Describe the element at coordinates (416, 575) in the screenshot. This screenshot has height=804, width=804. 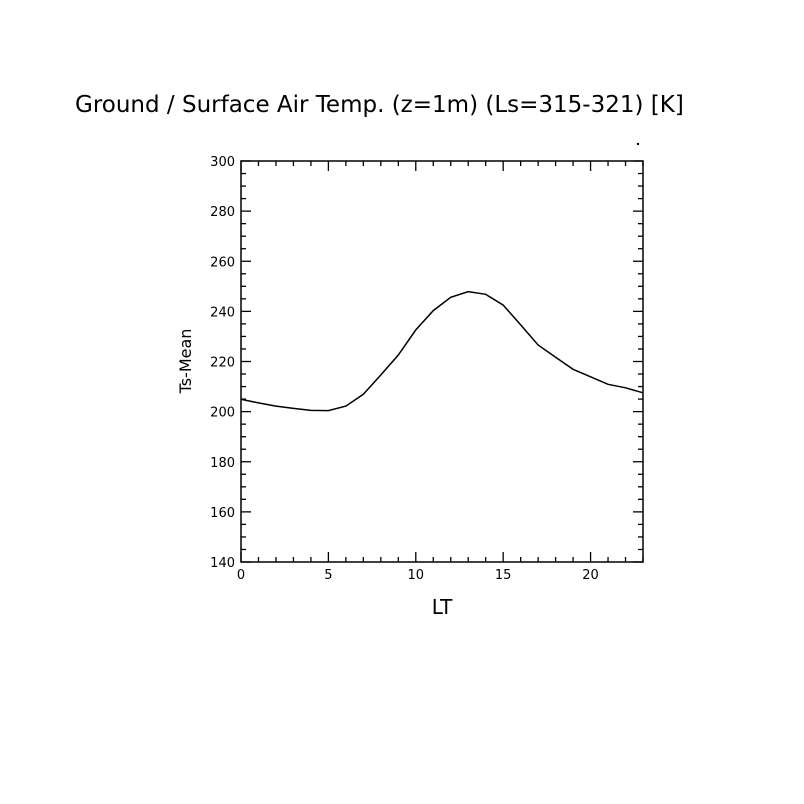
I see `x-tick-label: 10` at that location.